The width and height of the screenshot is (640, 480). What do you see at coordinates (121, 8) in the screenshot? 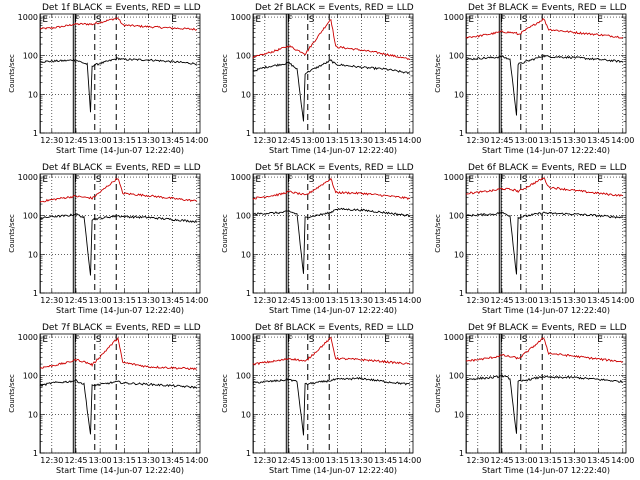
I see `chart-title: Det 1f BLACK = Events, RED = LLD` at bounding box center [121, 8].